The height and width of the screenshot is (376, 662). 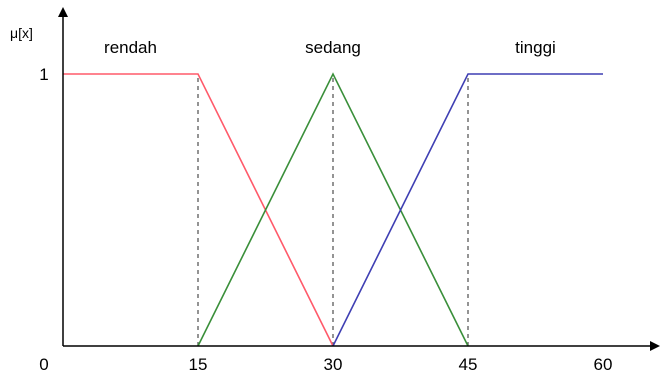 What do you see at coordinates (535, 47) in the screenshot?
I see `series-label-tinggi: tinggi` at bounding box center [535, 47].